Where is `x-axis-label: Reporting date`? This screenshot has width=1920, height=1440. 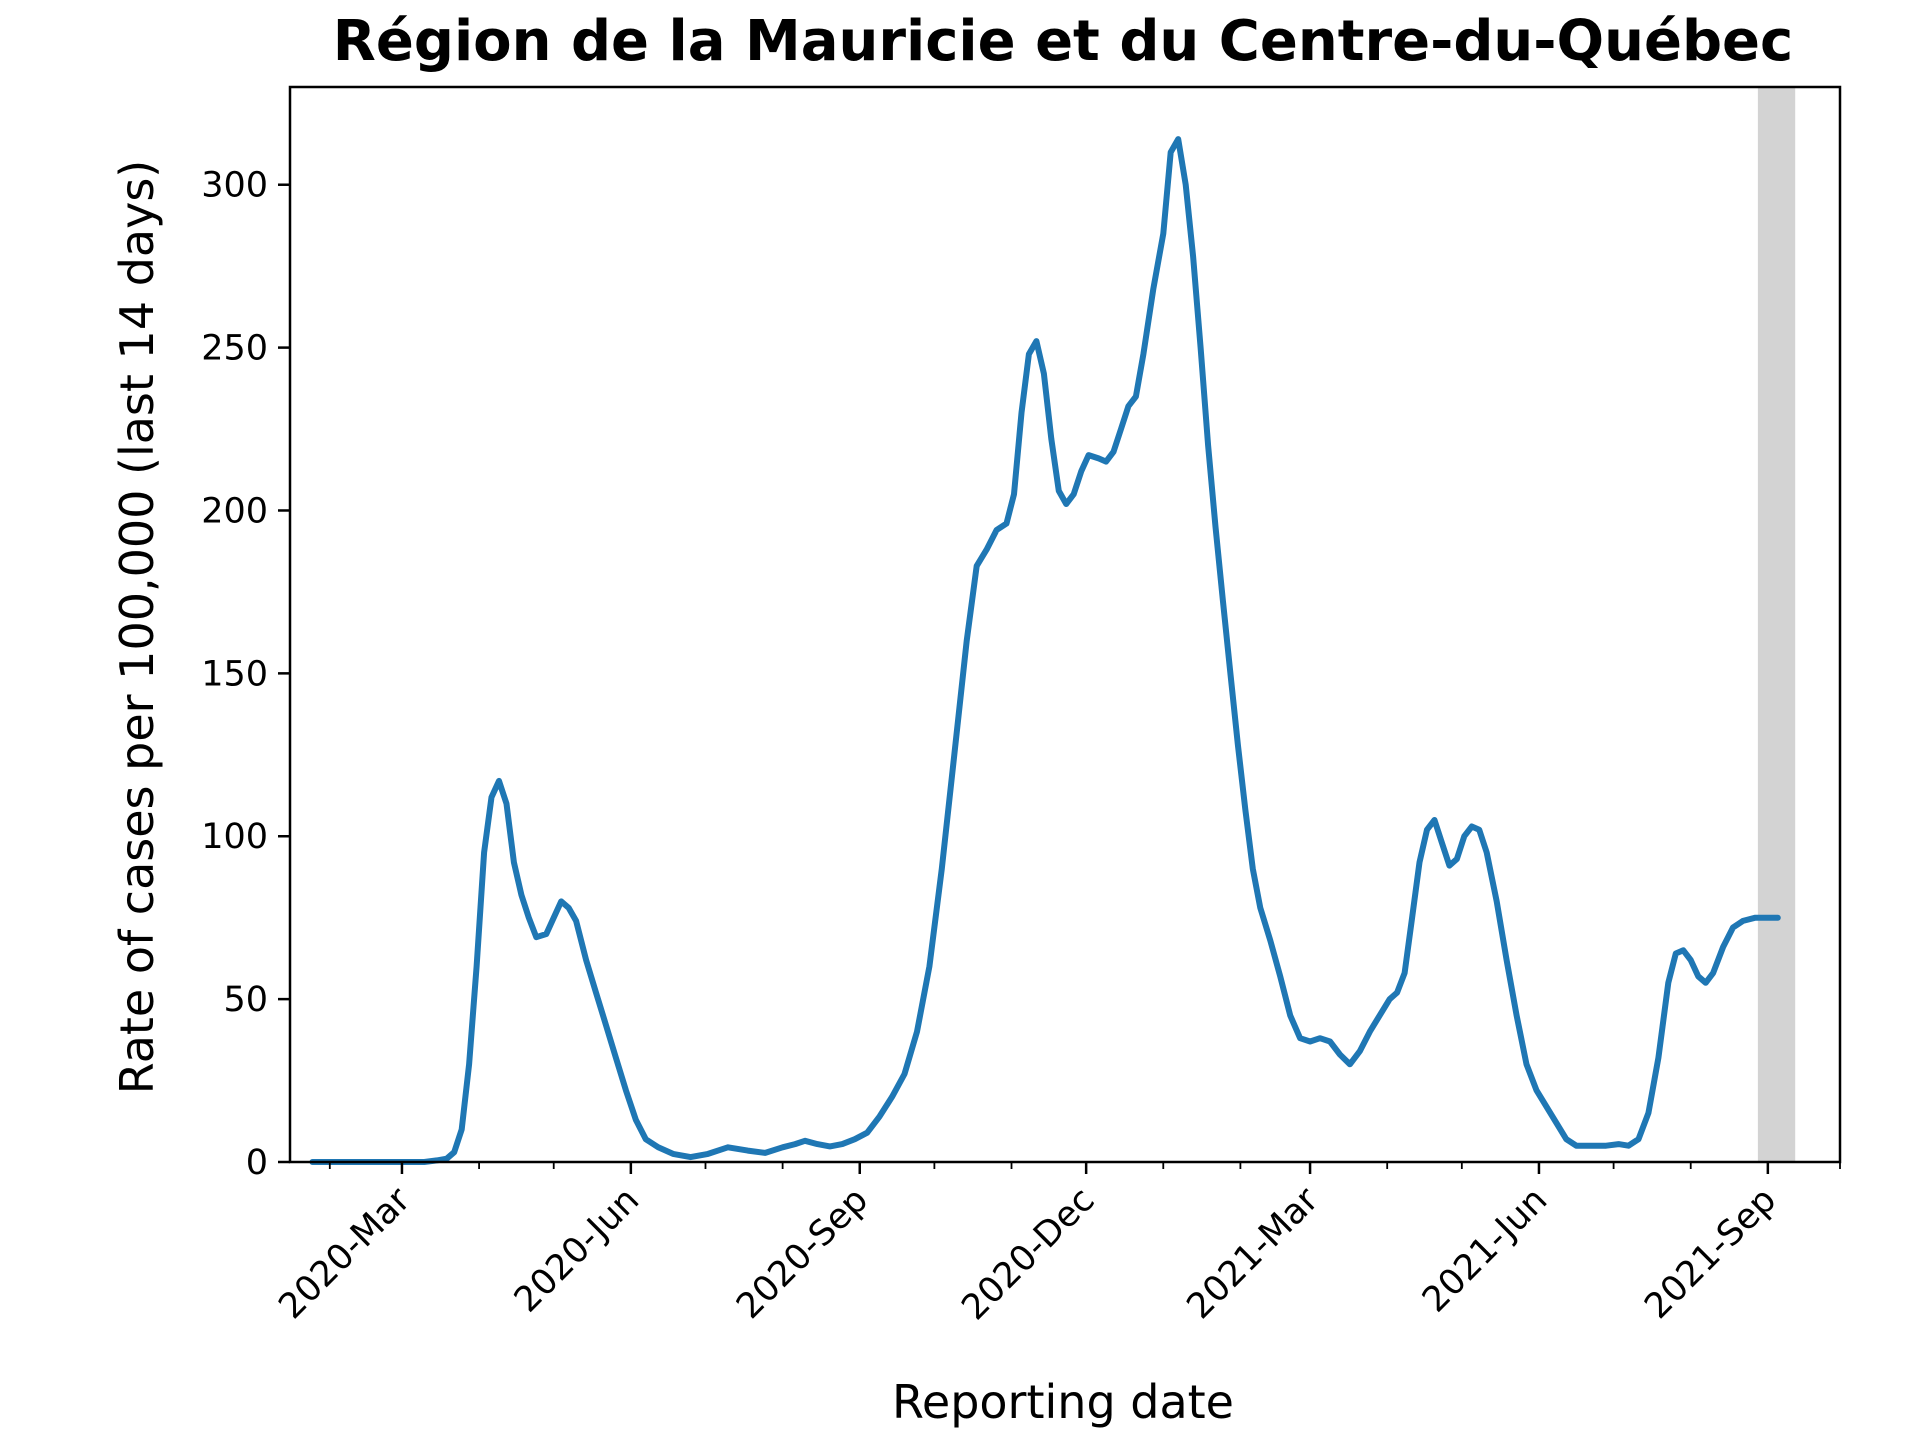 x-axis-label: Reporting date is located at coordinates (1063, 1402).